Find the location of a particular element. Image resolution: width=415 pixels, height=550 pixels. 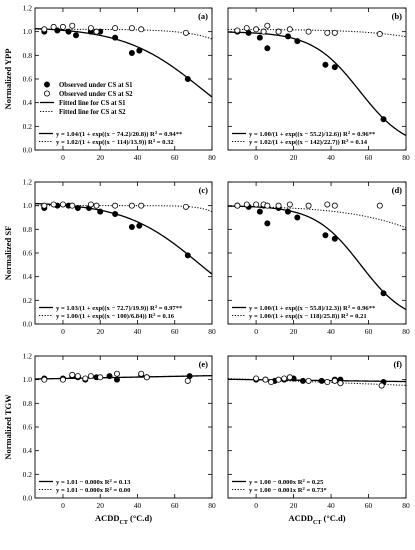

panel-label: (c) is located at coordinates (204, 190).